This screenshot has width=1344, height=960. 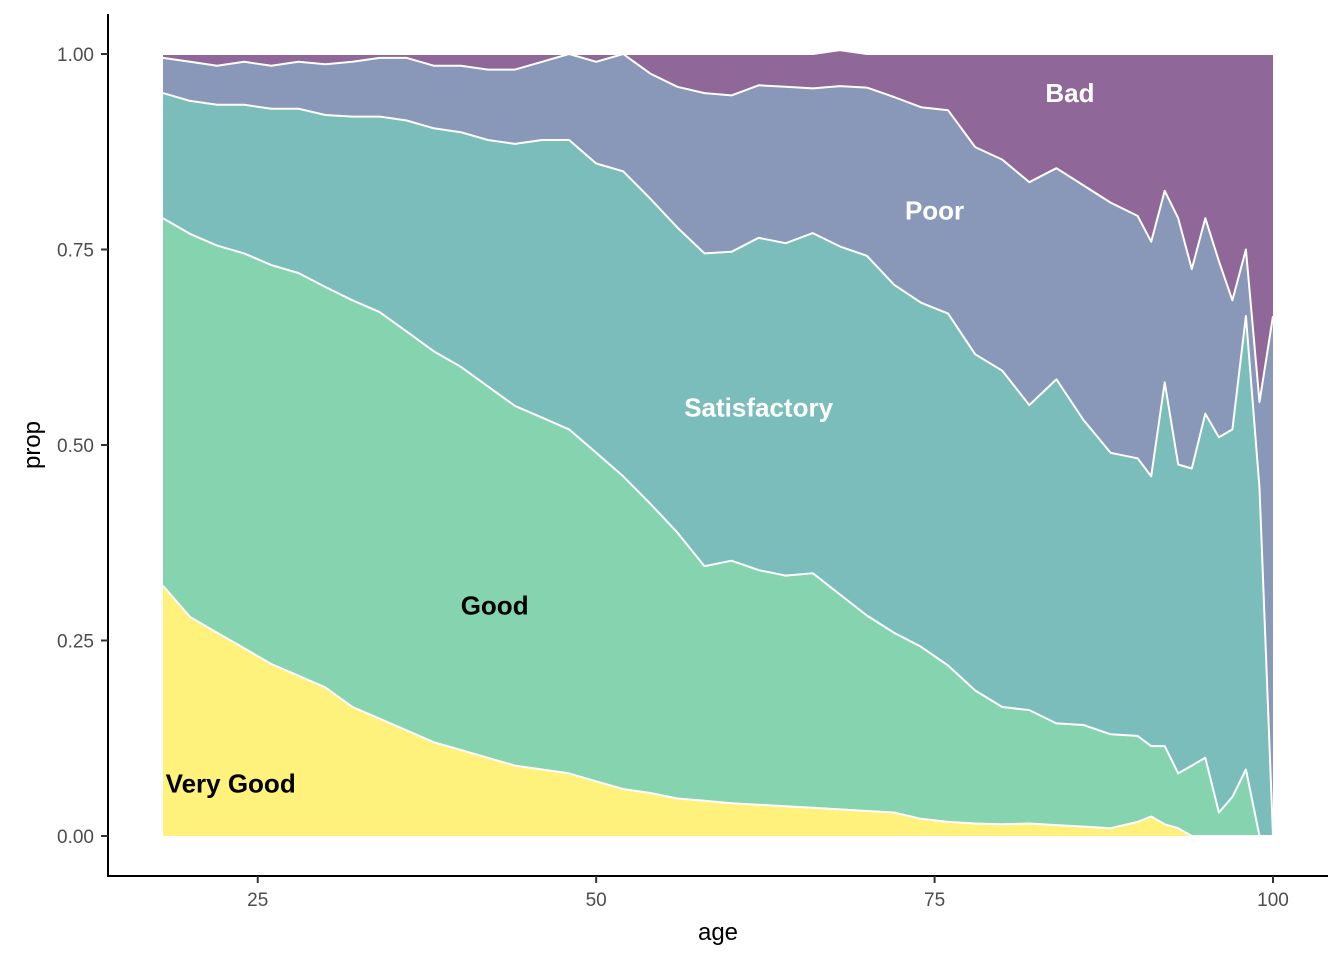 What do you see at coordinates (32, 445) in the screenshot?
I see `y-axis-title: prop` at bounding box center [32, 445].